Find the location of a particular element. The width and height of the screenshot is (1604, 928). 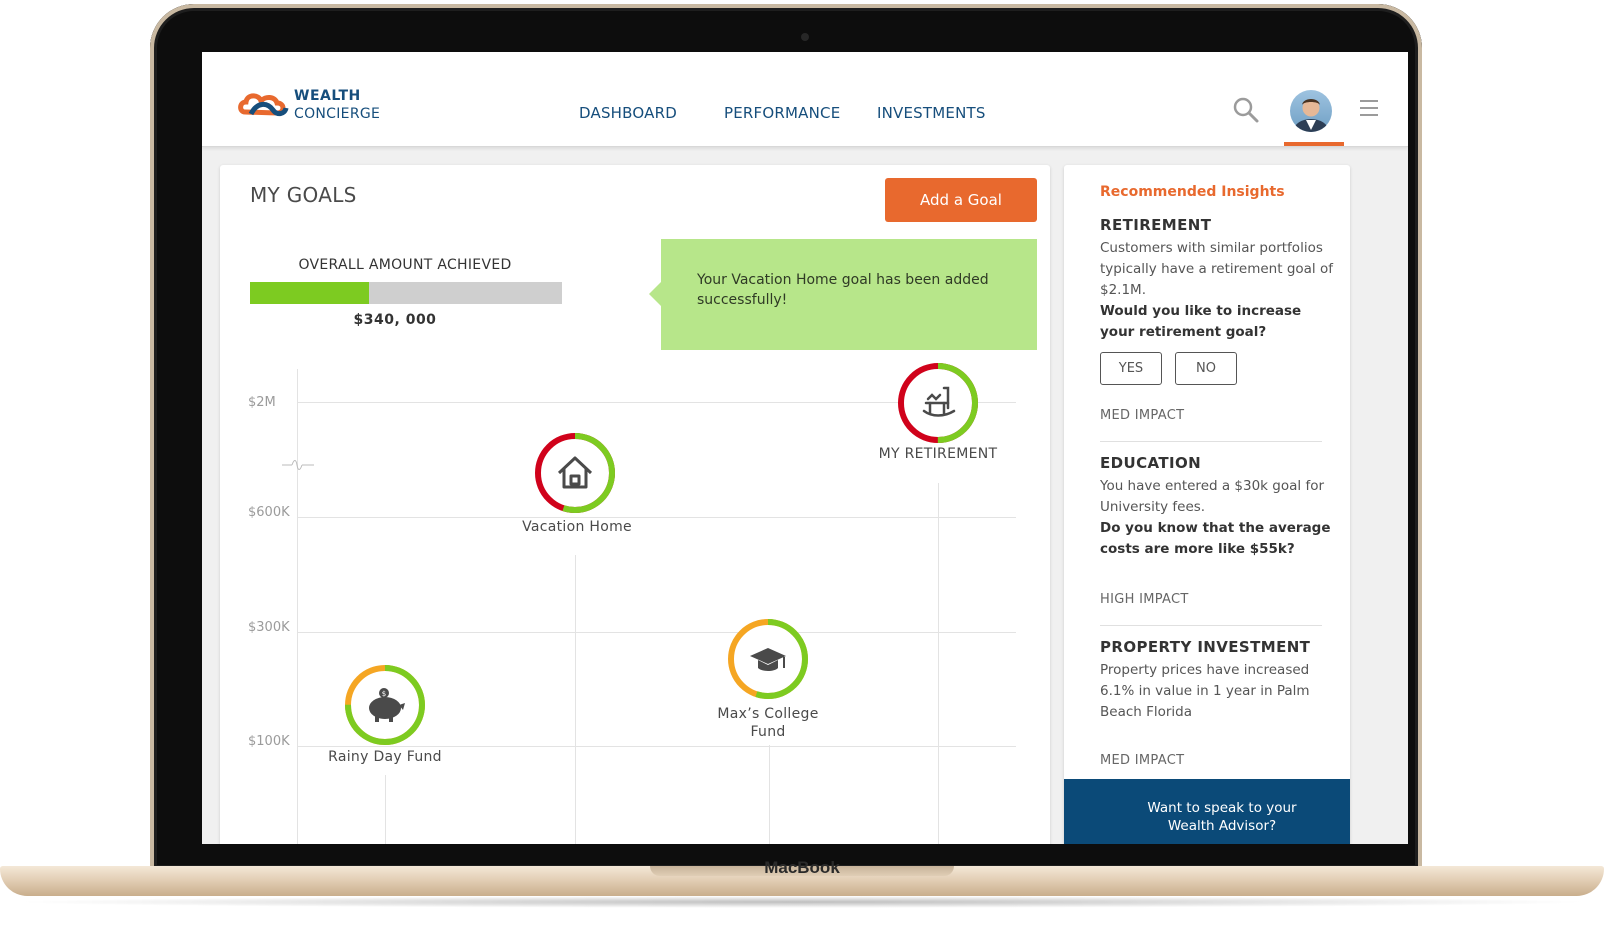

user-avatar is located at coordinates (1311, 111).